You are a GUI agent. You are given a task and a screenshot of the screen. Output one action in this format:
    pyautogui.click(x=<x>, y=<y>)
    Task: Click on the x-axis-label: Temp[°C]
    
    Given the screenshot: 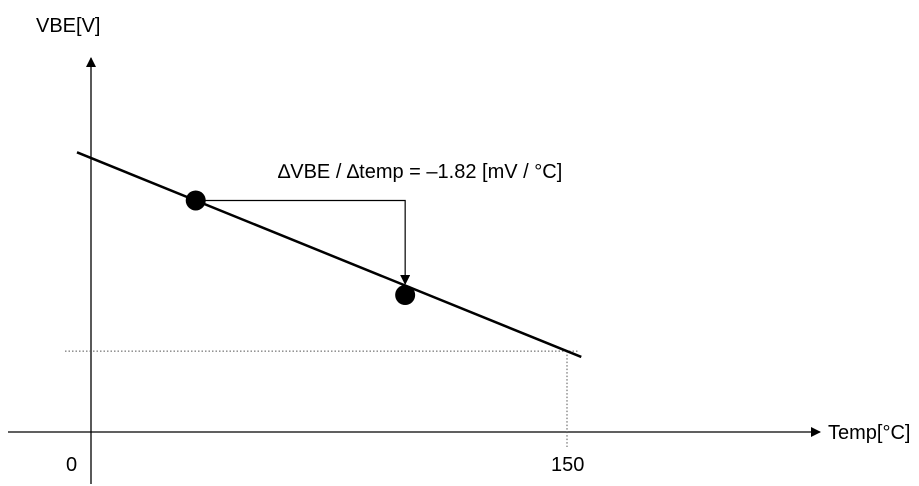 What is the action you would take?
    pyautogui.click(x=869, y=433)
    